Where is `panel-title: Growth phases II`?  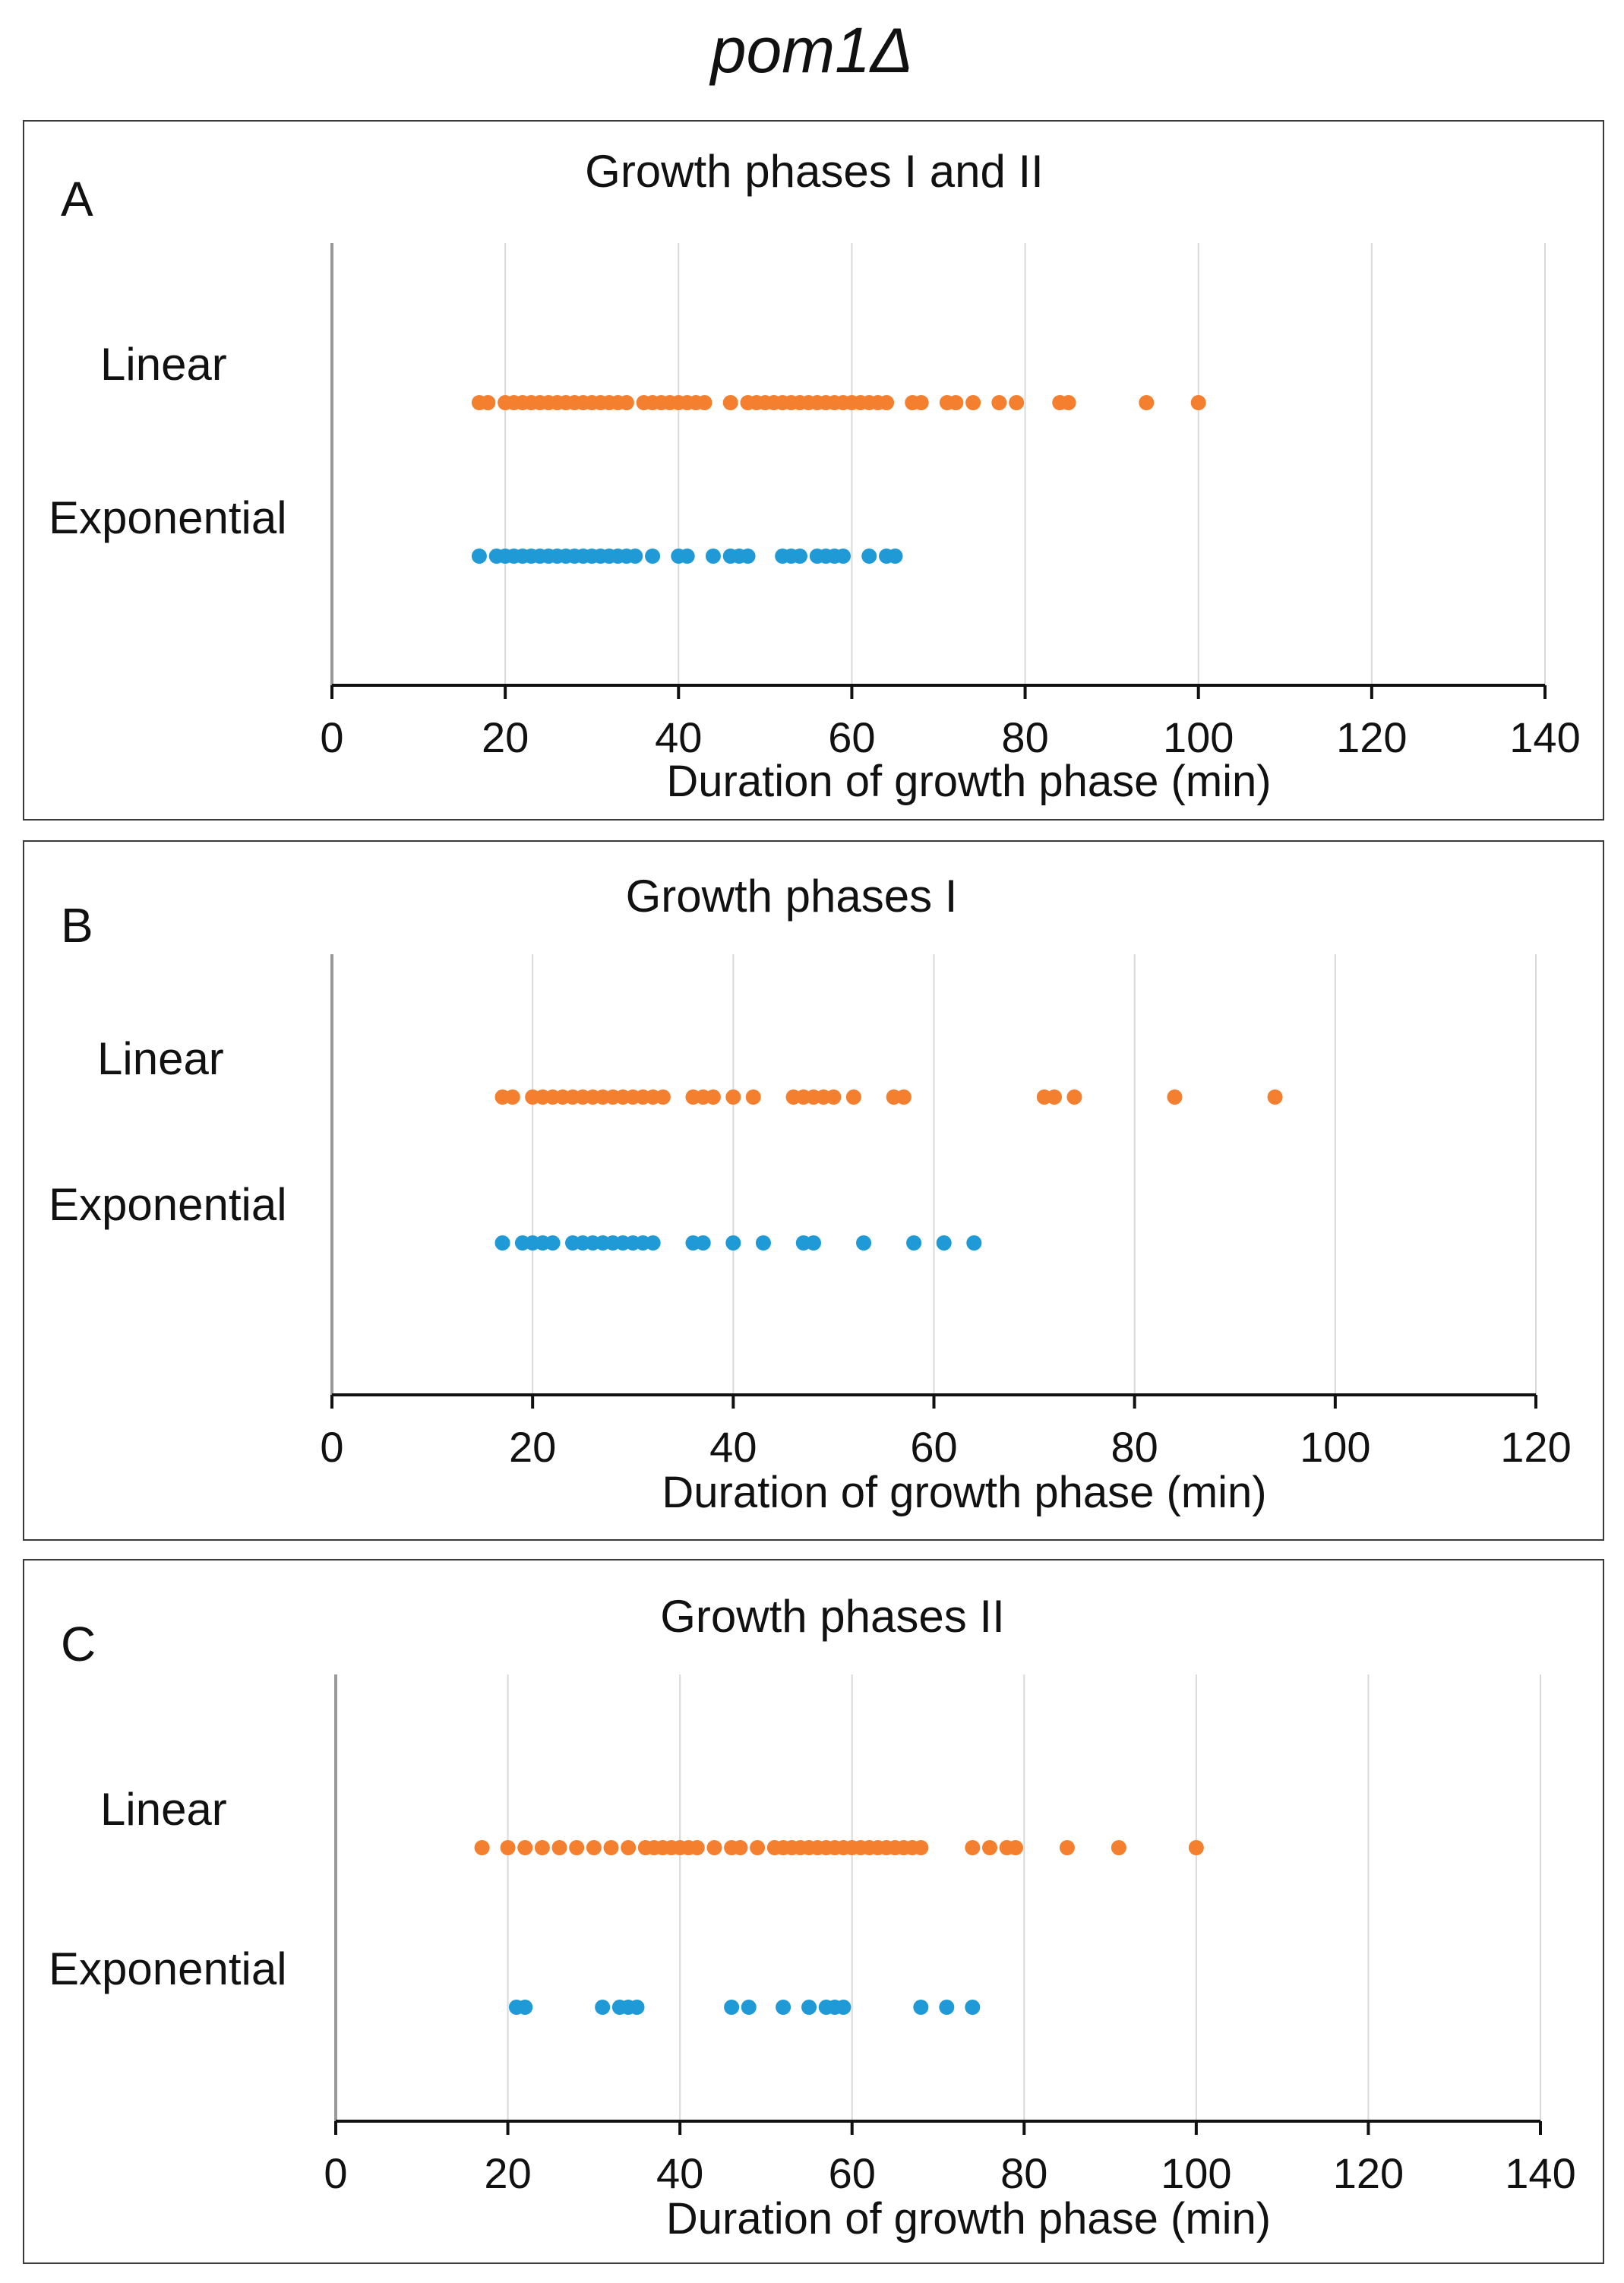 panel-title: Growth phases II is located at coordinates (833, 1616).